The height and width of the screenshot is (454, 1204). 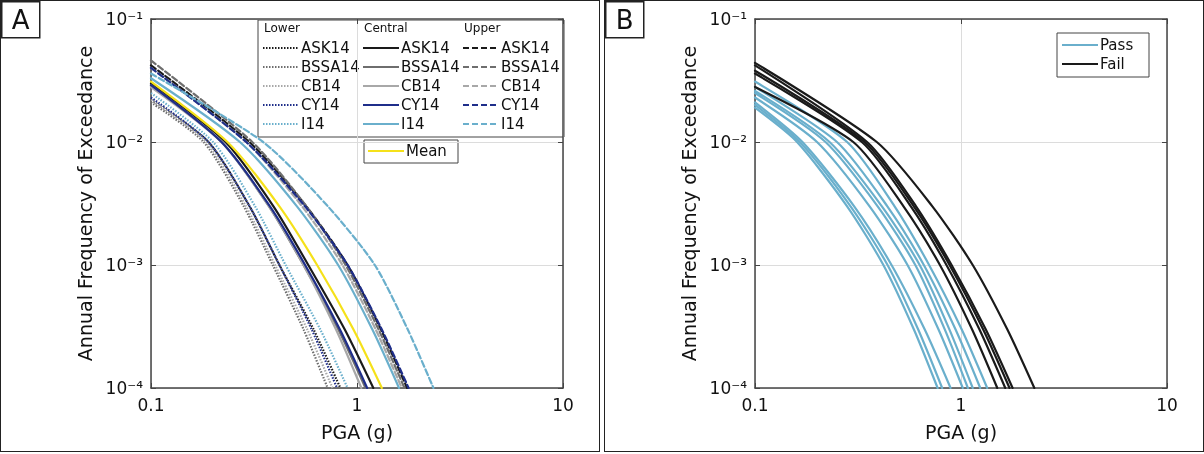 What do you see at coordinates (1112, 64) in the screenshot?
I see `legend-label: Fail` at bounding box center [1112, 64].